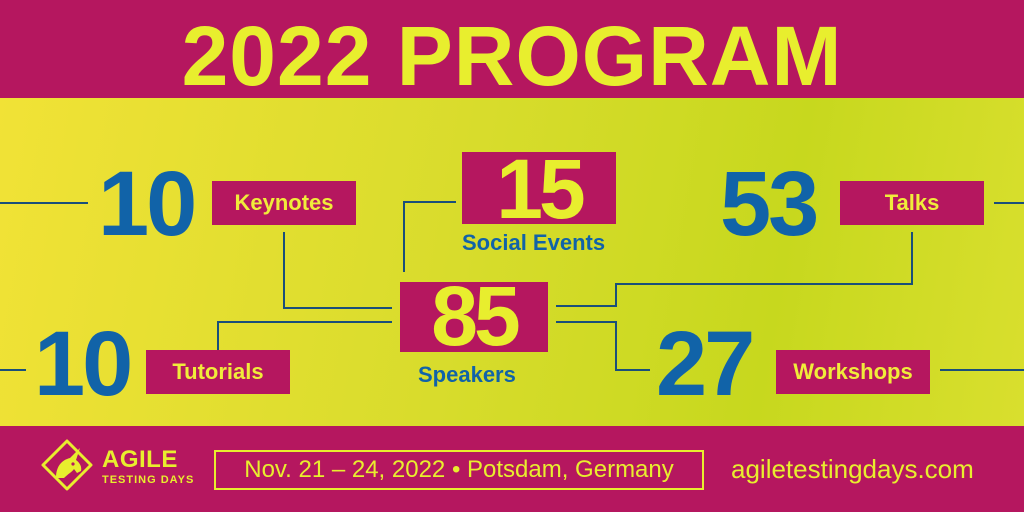  Describe the element at coordinates (83, 364) in the screenshot. I see `tutorials-count: 10` at that location.